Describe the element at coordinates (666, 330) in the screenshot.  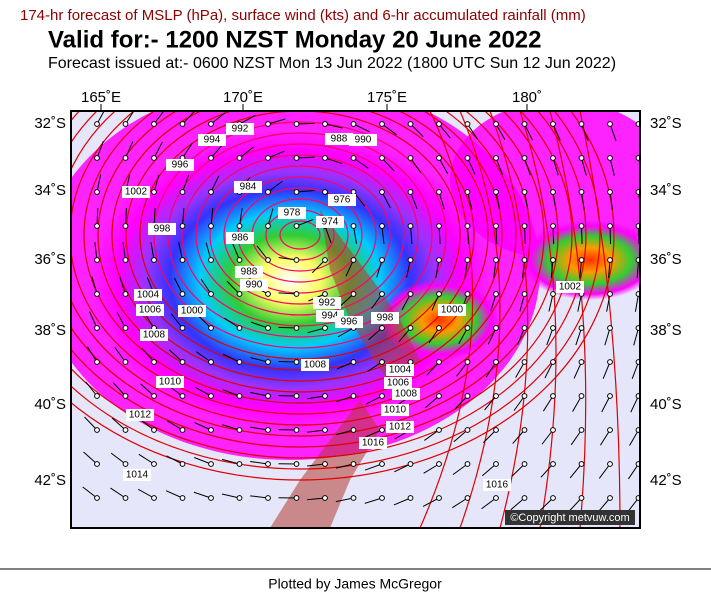
I see `lat-label: 38˚S` at that location.